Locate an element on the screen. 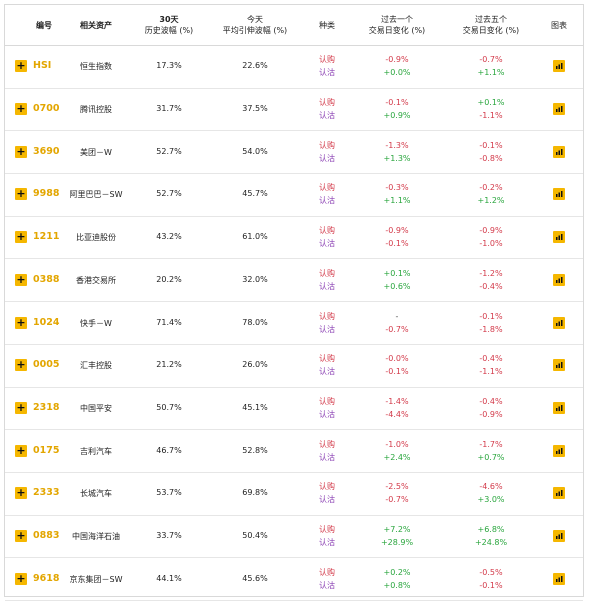  historical-vol-value: 50.7% is located at coordinates (169, 407).